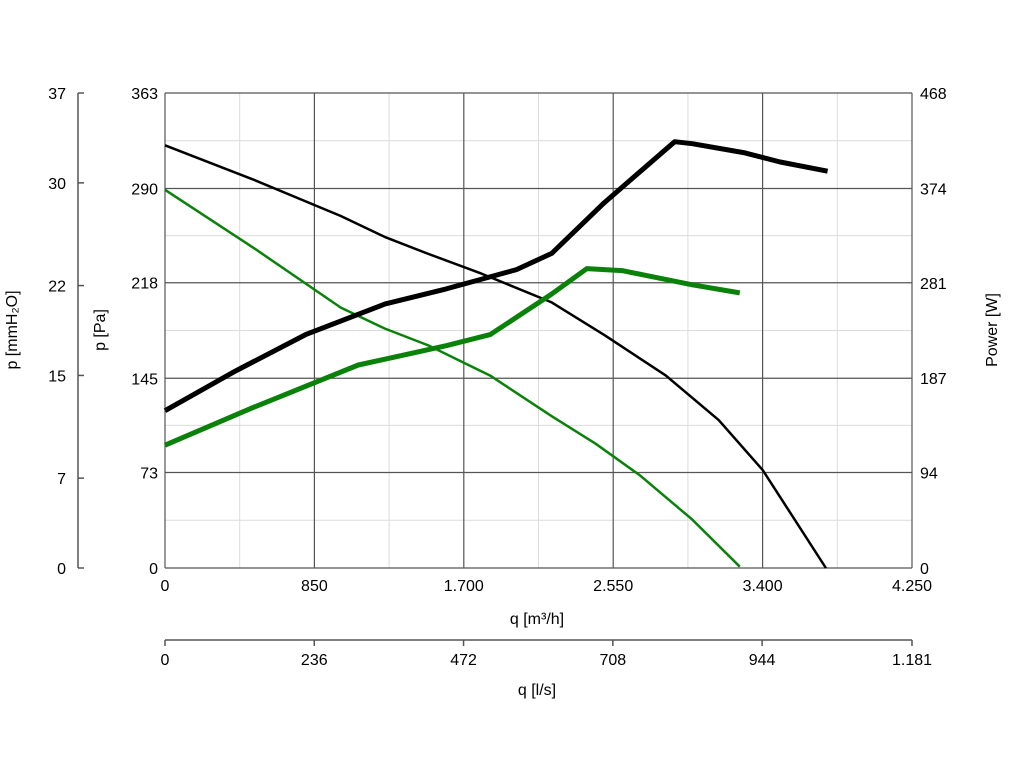  Describe the element at coordinates (153, 569) in the screenshot. I see `y-tick-label: 0` at that location.